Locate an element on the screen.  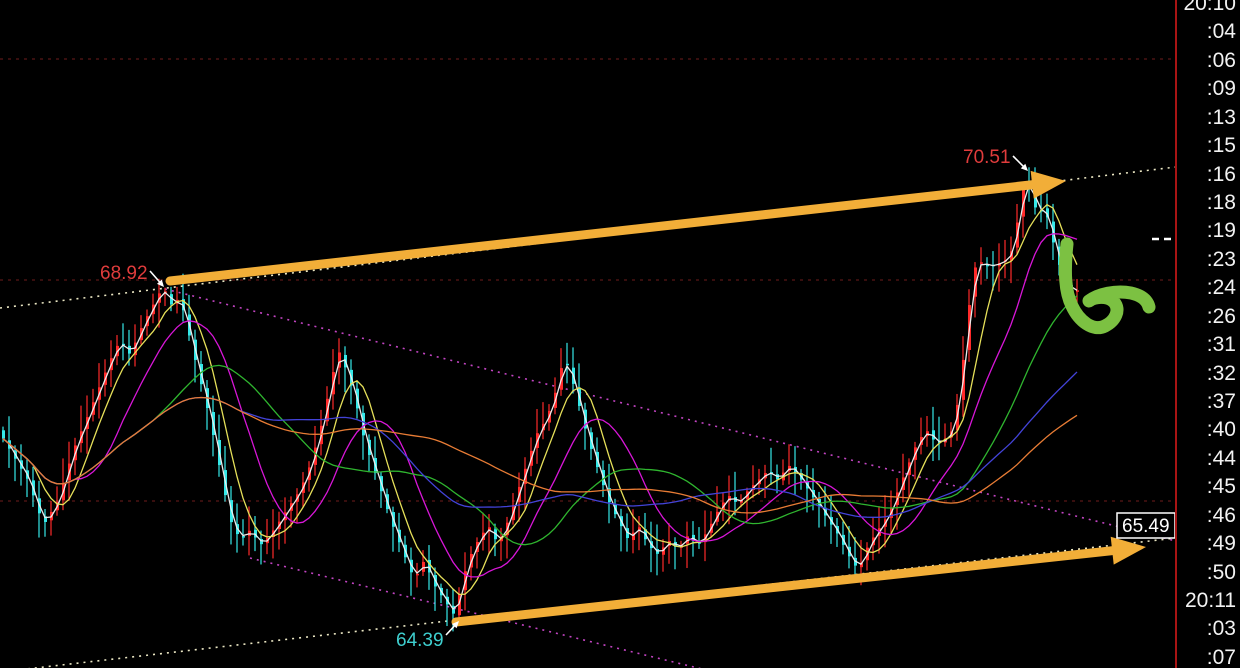
price-label-64.39: 64.39 is located at coordinates (420, 640).